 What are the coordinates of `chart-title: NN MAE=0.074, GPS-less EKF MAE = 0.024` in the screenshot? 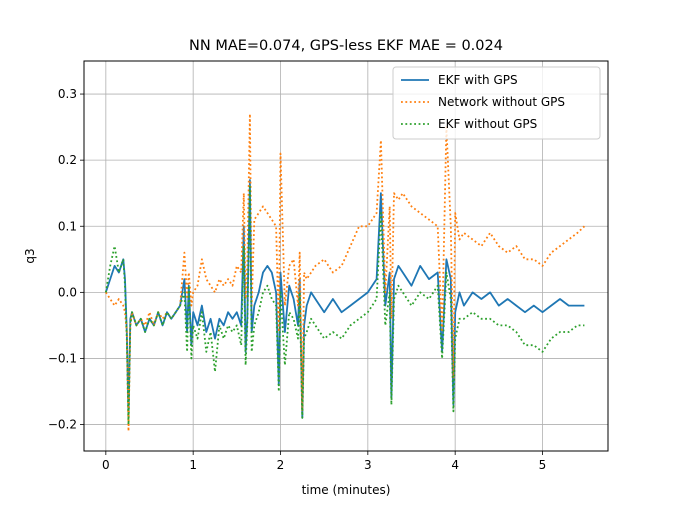 It's located at (346, 46).